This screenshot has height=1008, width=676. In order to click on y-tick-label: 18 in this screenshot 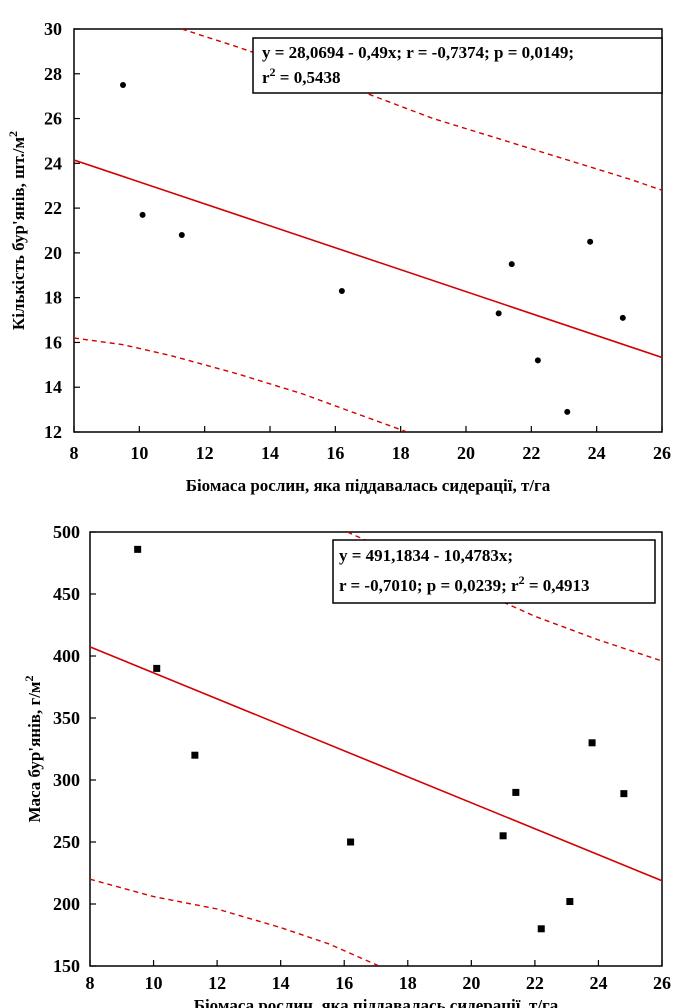, I will do `click(53, 298)`.